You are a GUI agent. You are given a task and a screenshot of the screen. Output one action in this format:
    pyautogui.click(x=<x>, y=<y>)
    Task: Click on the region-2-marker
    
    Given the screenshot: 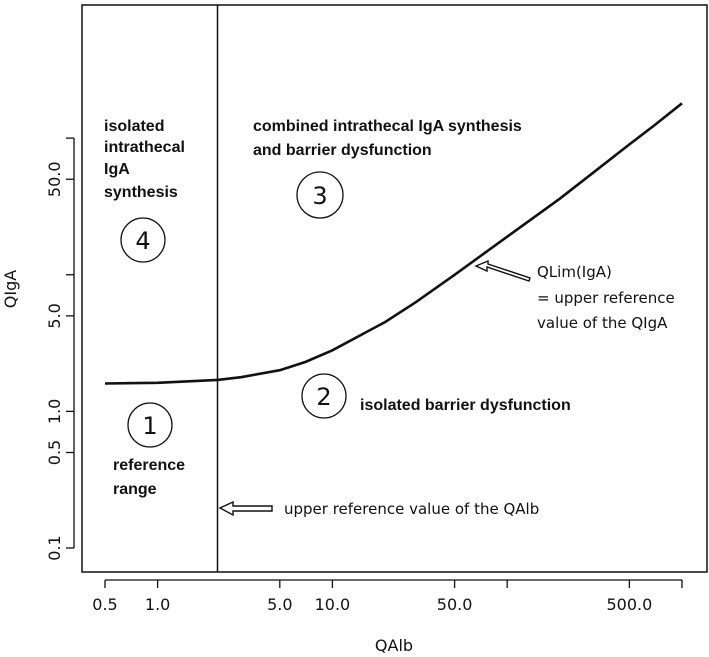 What is the action you would take?
    pyautogui.click(x=324, y=396)
    